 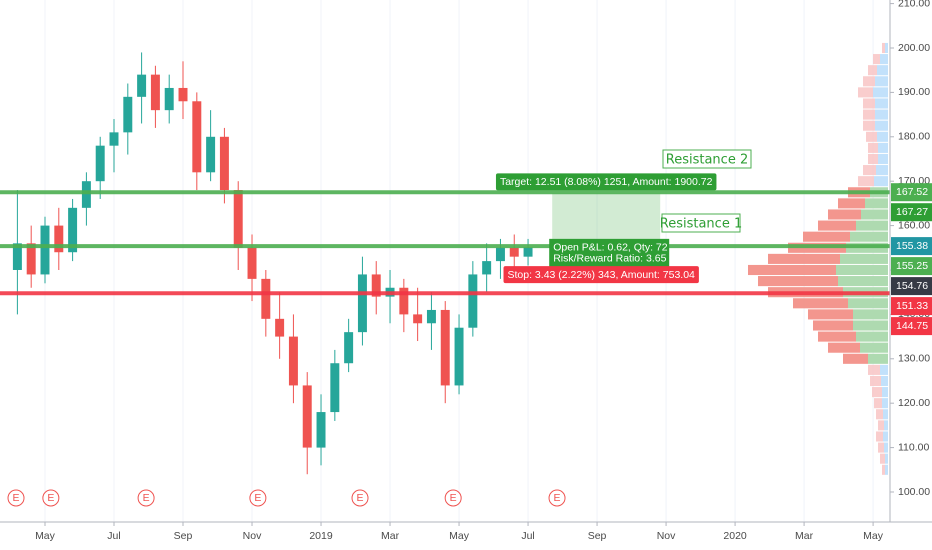 I want to click on pnl-text: Open P&L: 0.62, Qty: 72, so click(x=610, y=248).